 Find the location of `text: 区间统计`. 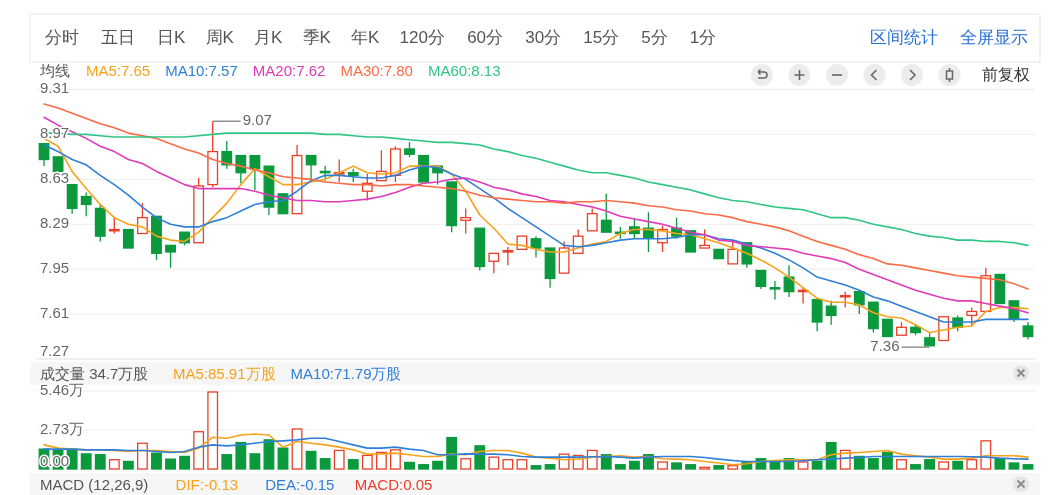

text: 区间统计 is located at coordinates (904, 37).